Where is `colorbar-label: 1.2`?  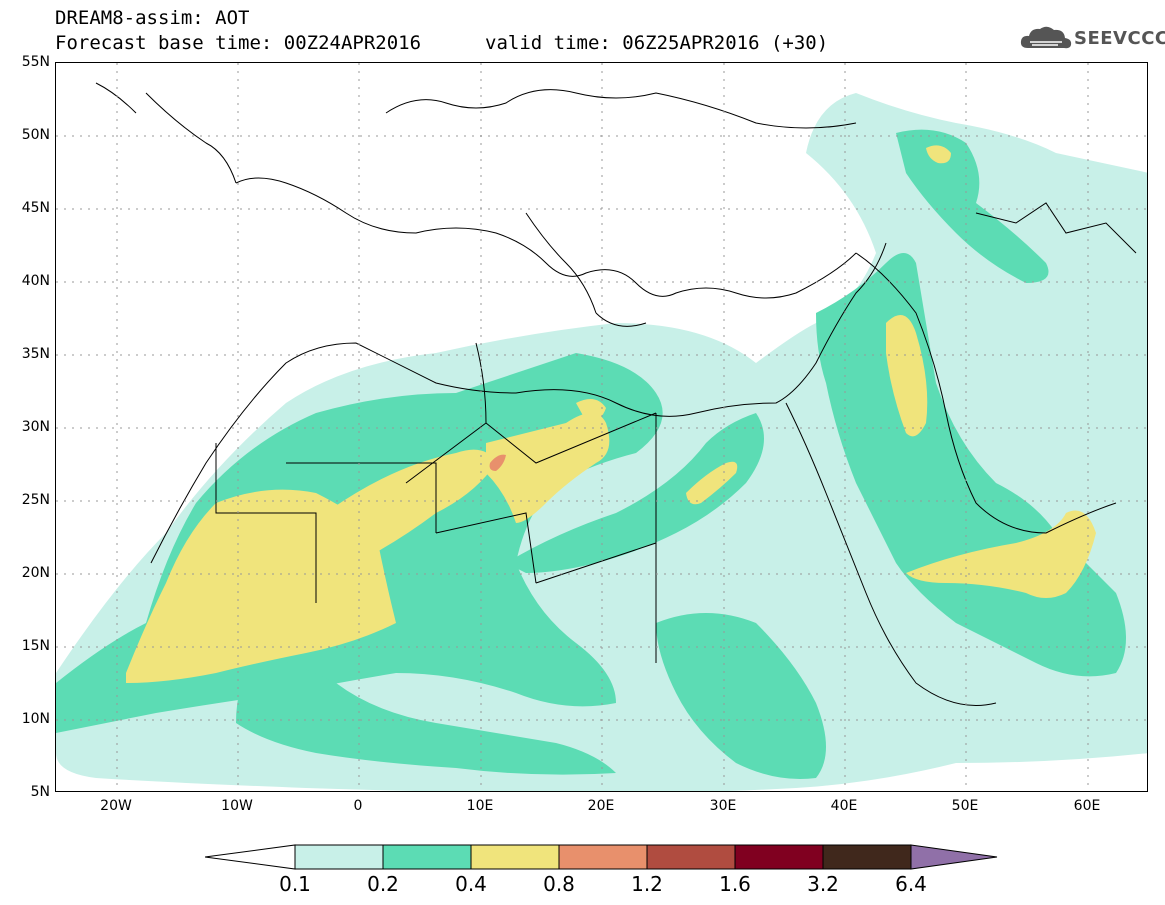
colorbar-label: 1.2 is located at coordinates (647, 884).